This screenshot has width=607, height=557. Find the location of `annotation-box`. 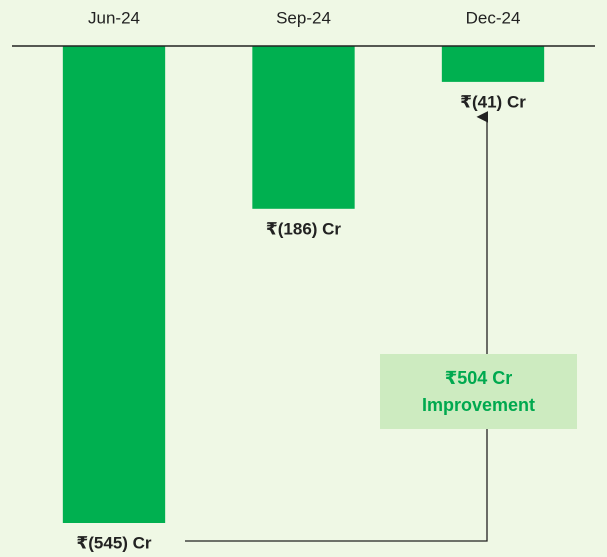

annotation-box is located at coordinates (478, 391).